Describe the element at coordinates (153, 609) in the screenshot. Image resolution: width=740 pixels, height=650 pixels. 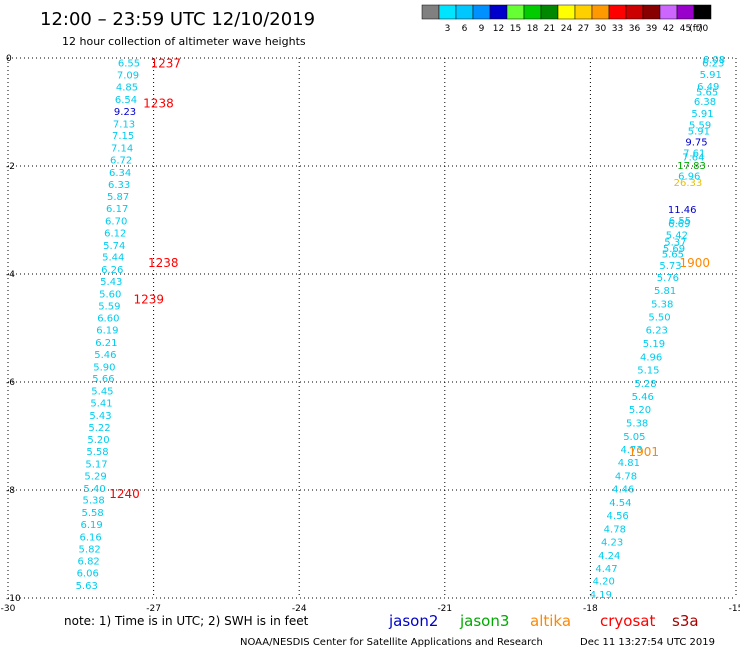
I see `x-tick-label: -27` at that location.